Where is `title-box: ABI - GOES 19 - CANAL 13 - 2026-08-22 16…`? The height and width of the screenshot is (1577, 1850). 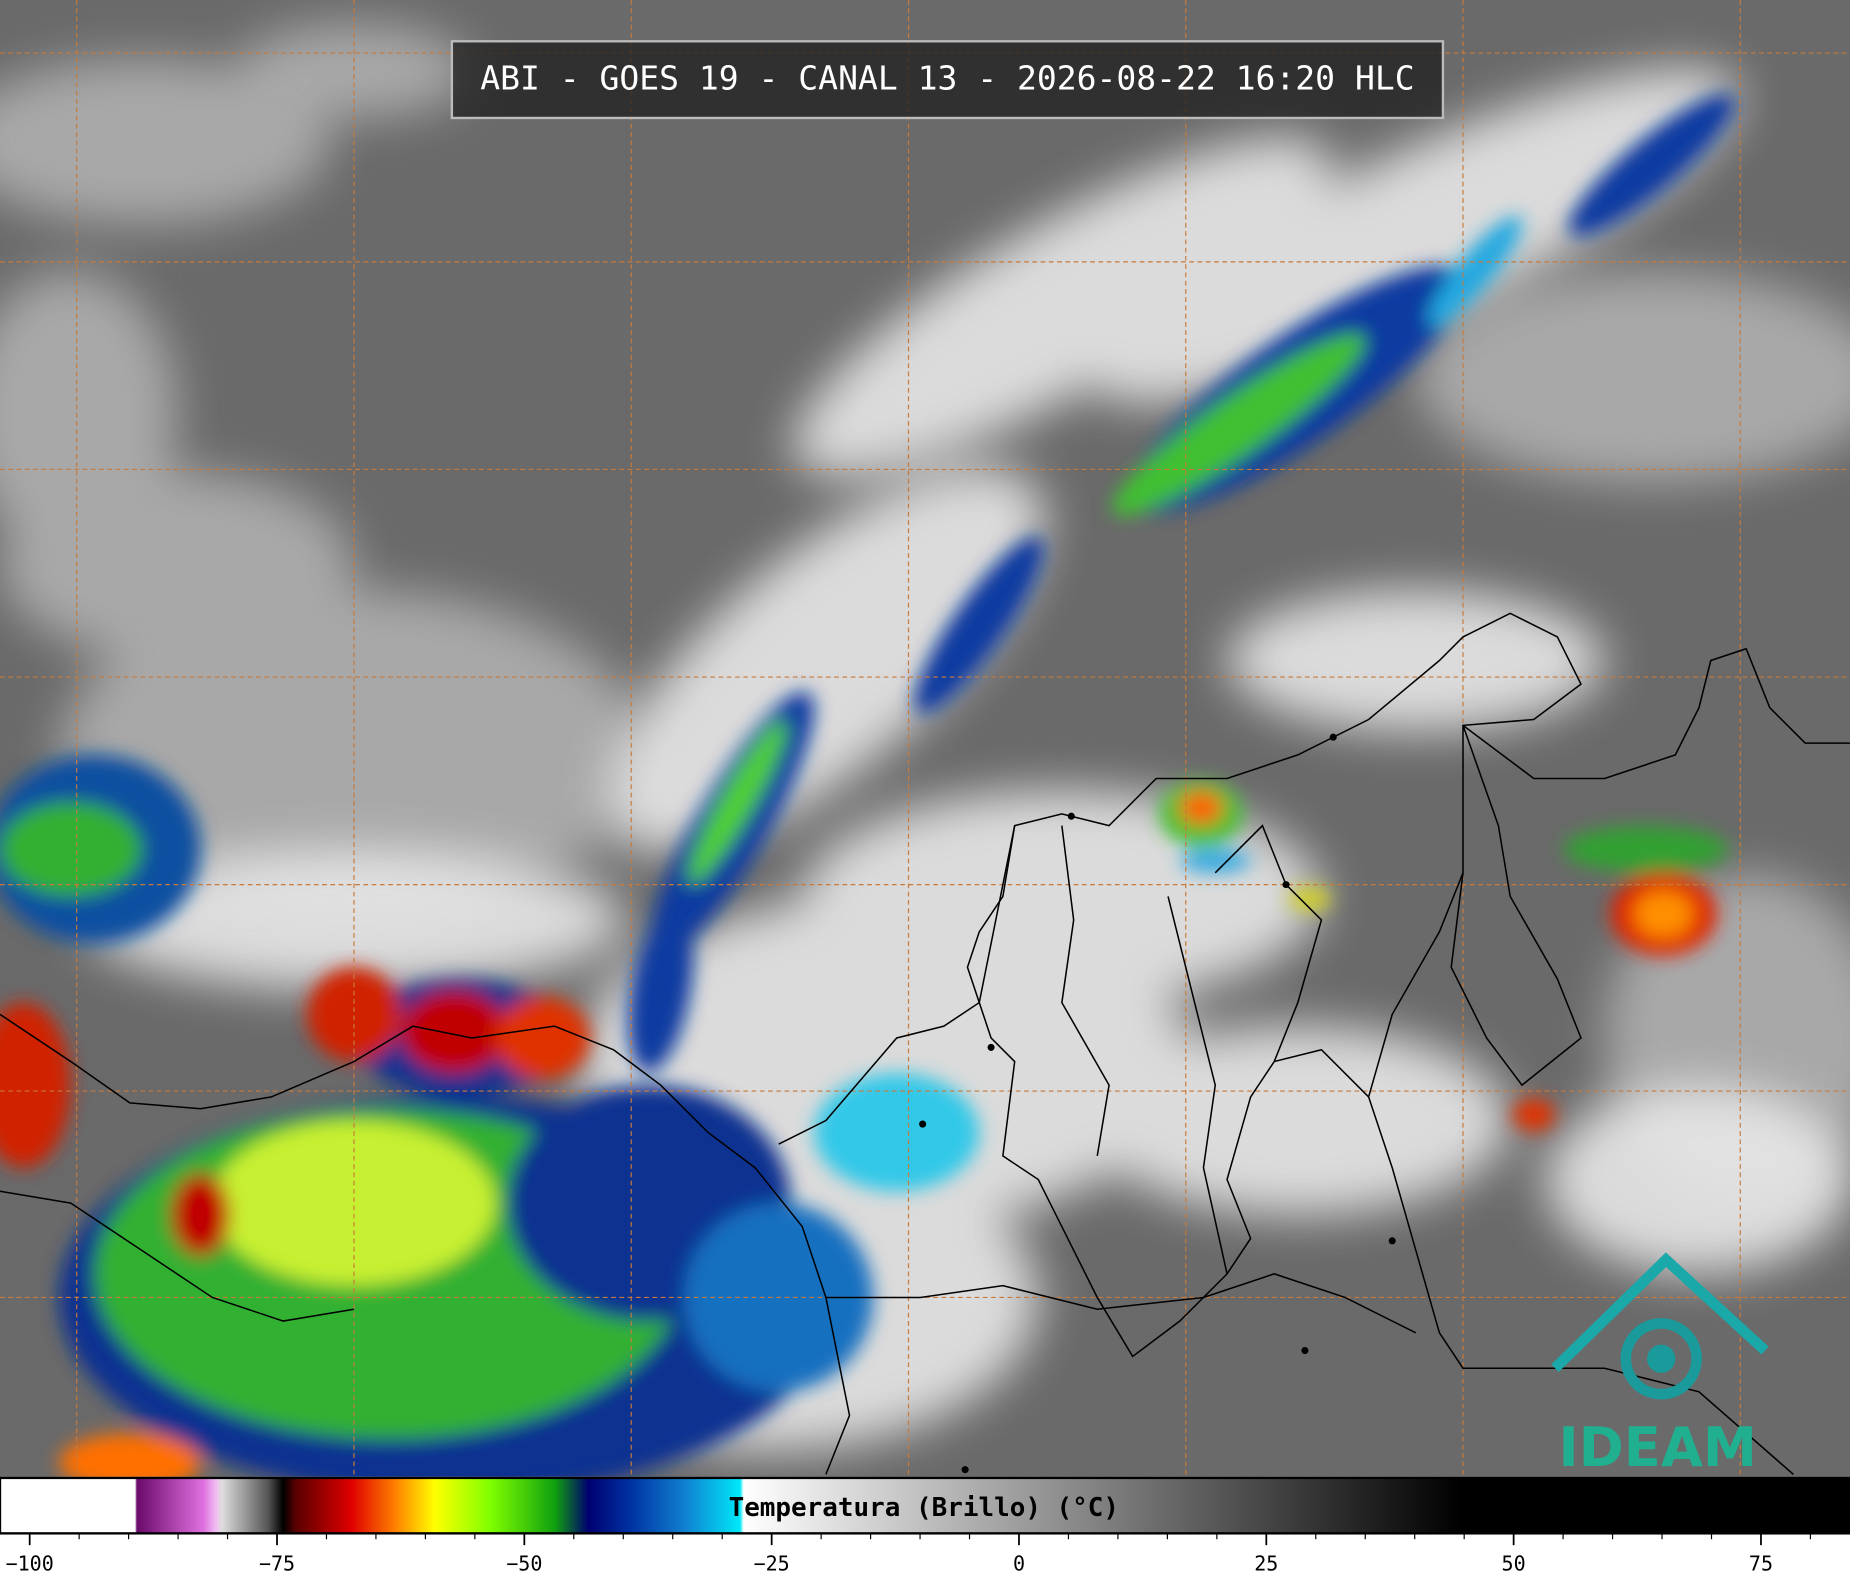
title-box: ABI - GOES 19 - CANAL 13 - 2026-08-22 16… is located at coordinates (947, 80).